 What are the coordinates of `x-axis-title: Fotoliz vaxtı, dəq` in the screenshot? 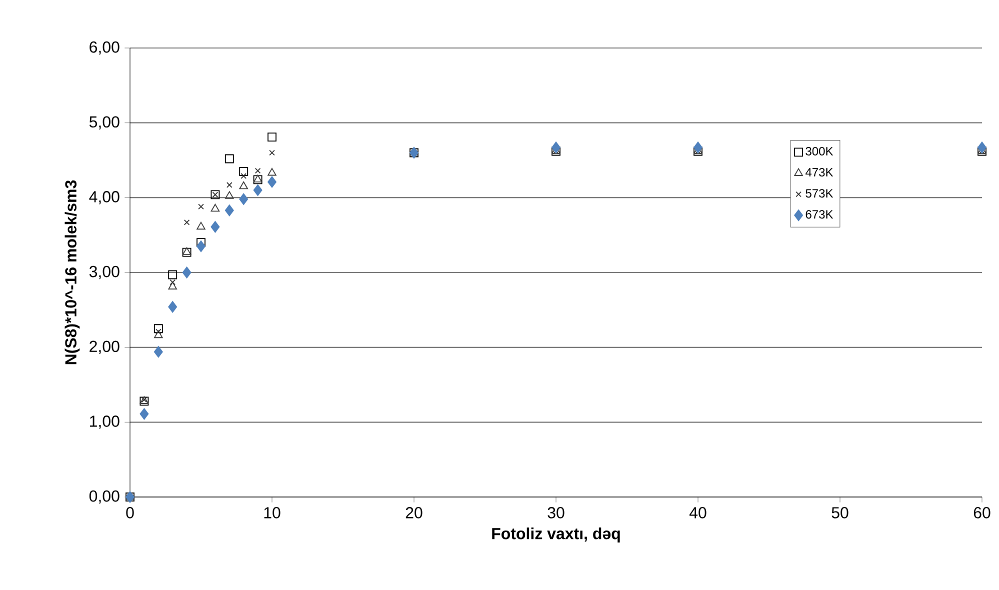 It's located at (556, 535).